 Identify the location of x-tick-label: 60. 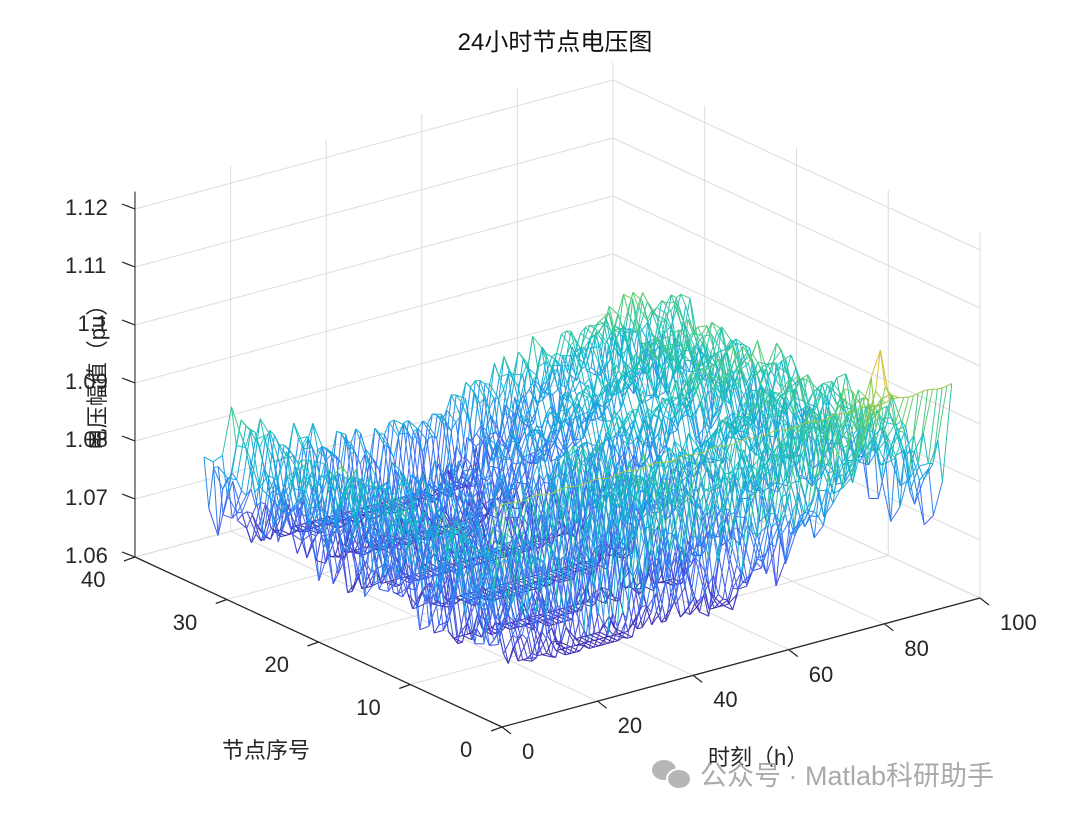
(821, 674).